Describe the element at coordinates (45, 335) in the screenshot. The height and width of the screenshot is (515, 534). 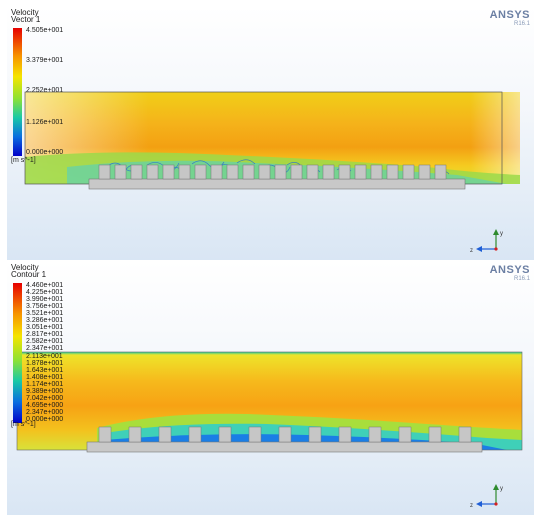
I see `legend-tick: 2.817e+001` at that location.